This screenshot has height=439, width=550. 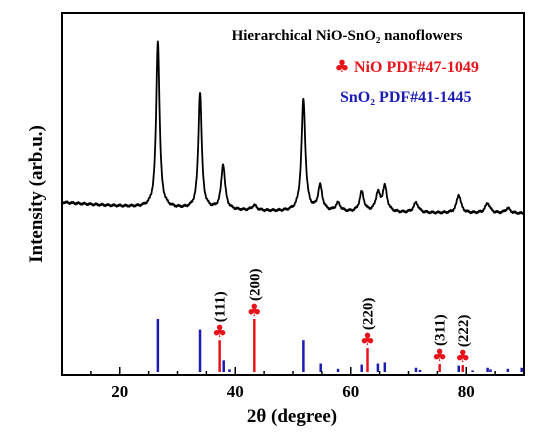 I want to click on miller-index-label: (311), so click(x=441, y=330).